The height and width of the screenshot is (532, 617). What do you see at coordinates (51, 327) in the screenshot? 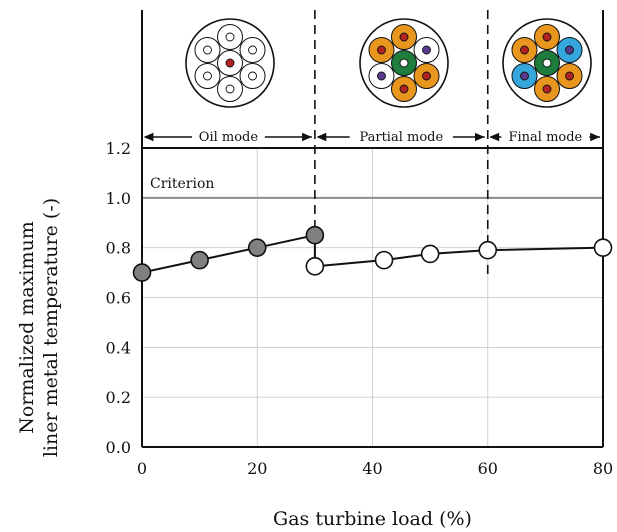
I see `y-axis-label-line2: liner metal temperature (-)` at bounding box center [51, 327].